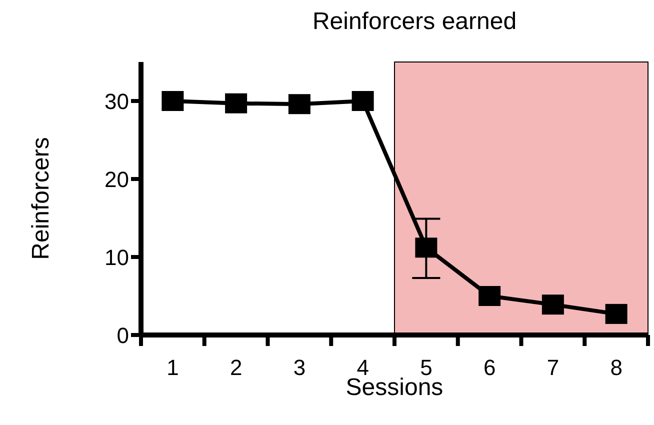 The image size is (654, 425). What do you see at coordinates (116, 101) in the screenshot?
I see `y-tick-label: 30` at bounding box center [116, 101].